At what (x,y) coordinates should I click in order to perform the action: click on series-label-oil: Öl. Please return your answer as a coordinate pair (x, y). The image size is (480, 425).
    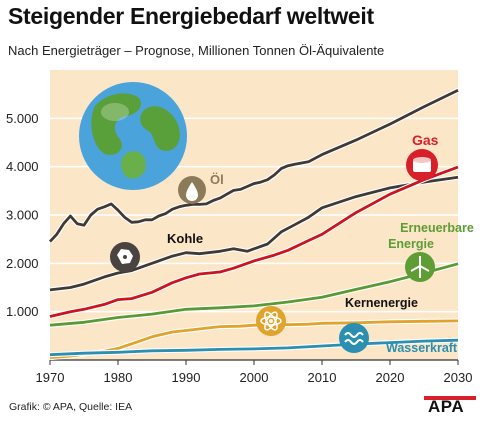
    Looking at the image, I should click on (217, 179).